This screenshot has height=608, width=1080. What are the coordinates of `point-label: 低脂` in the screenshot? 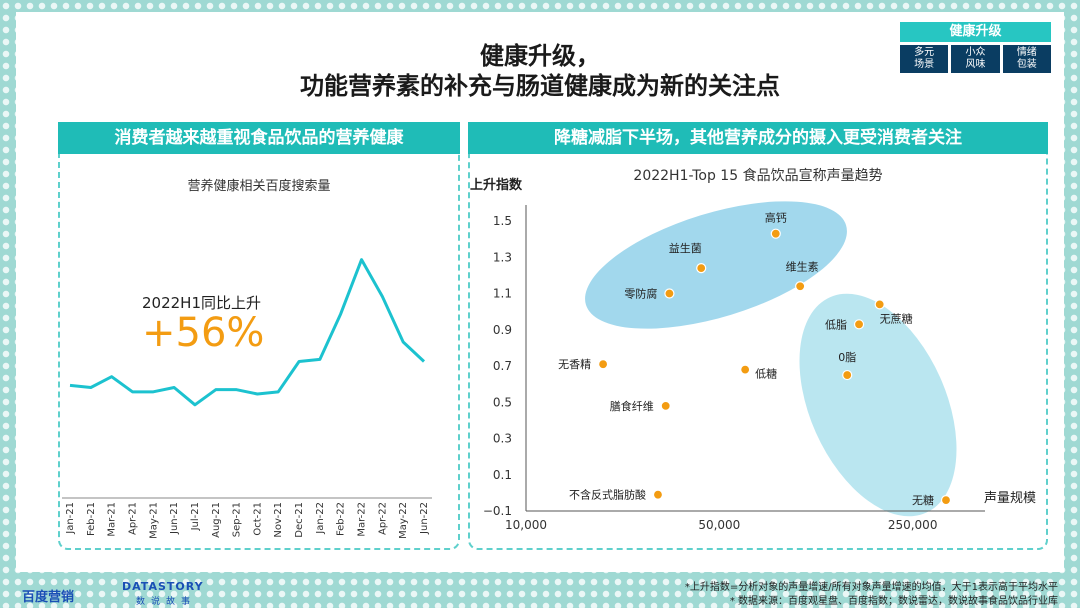 It's located at (836, 324).